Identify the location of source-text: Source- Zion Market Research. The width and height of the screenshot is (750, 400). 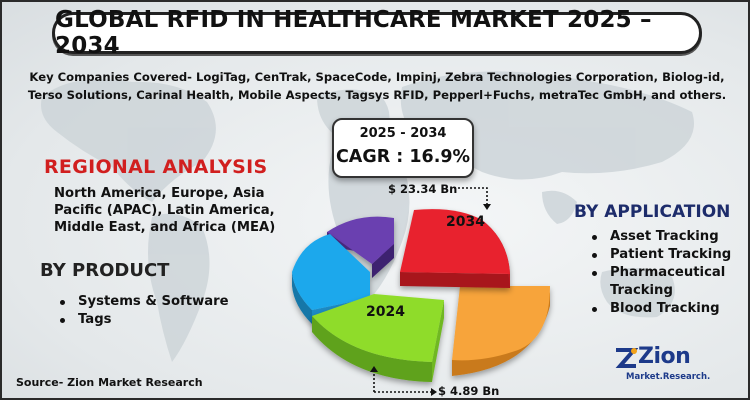
(109, 382).